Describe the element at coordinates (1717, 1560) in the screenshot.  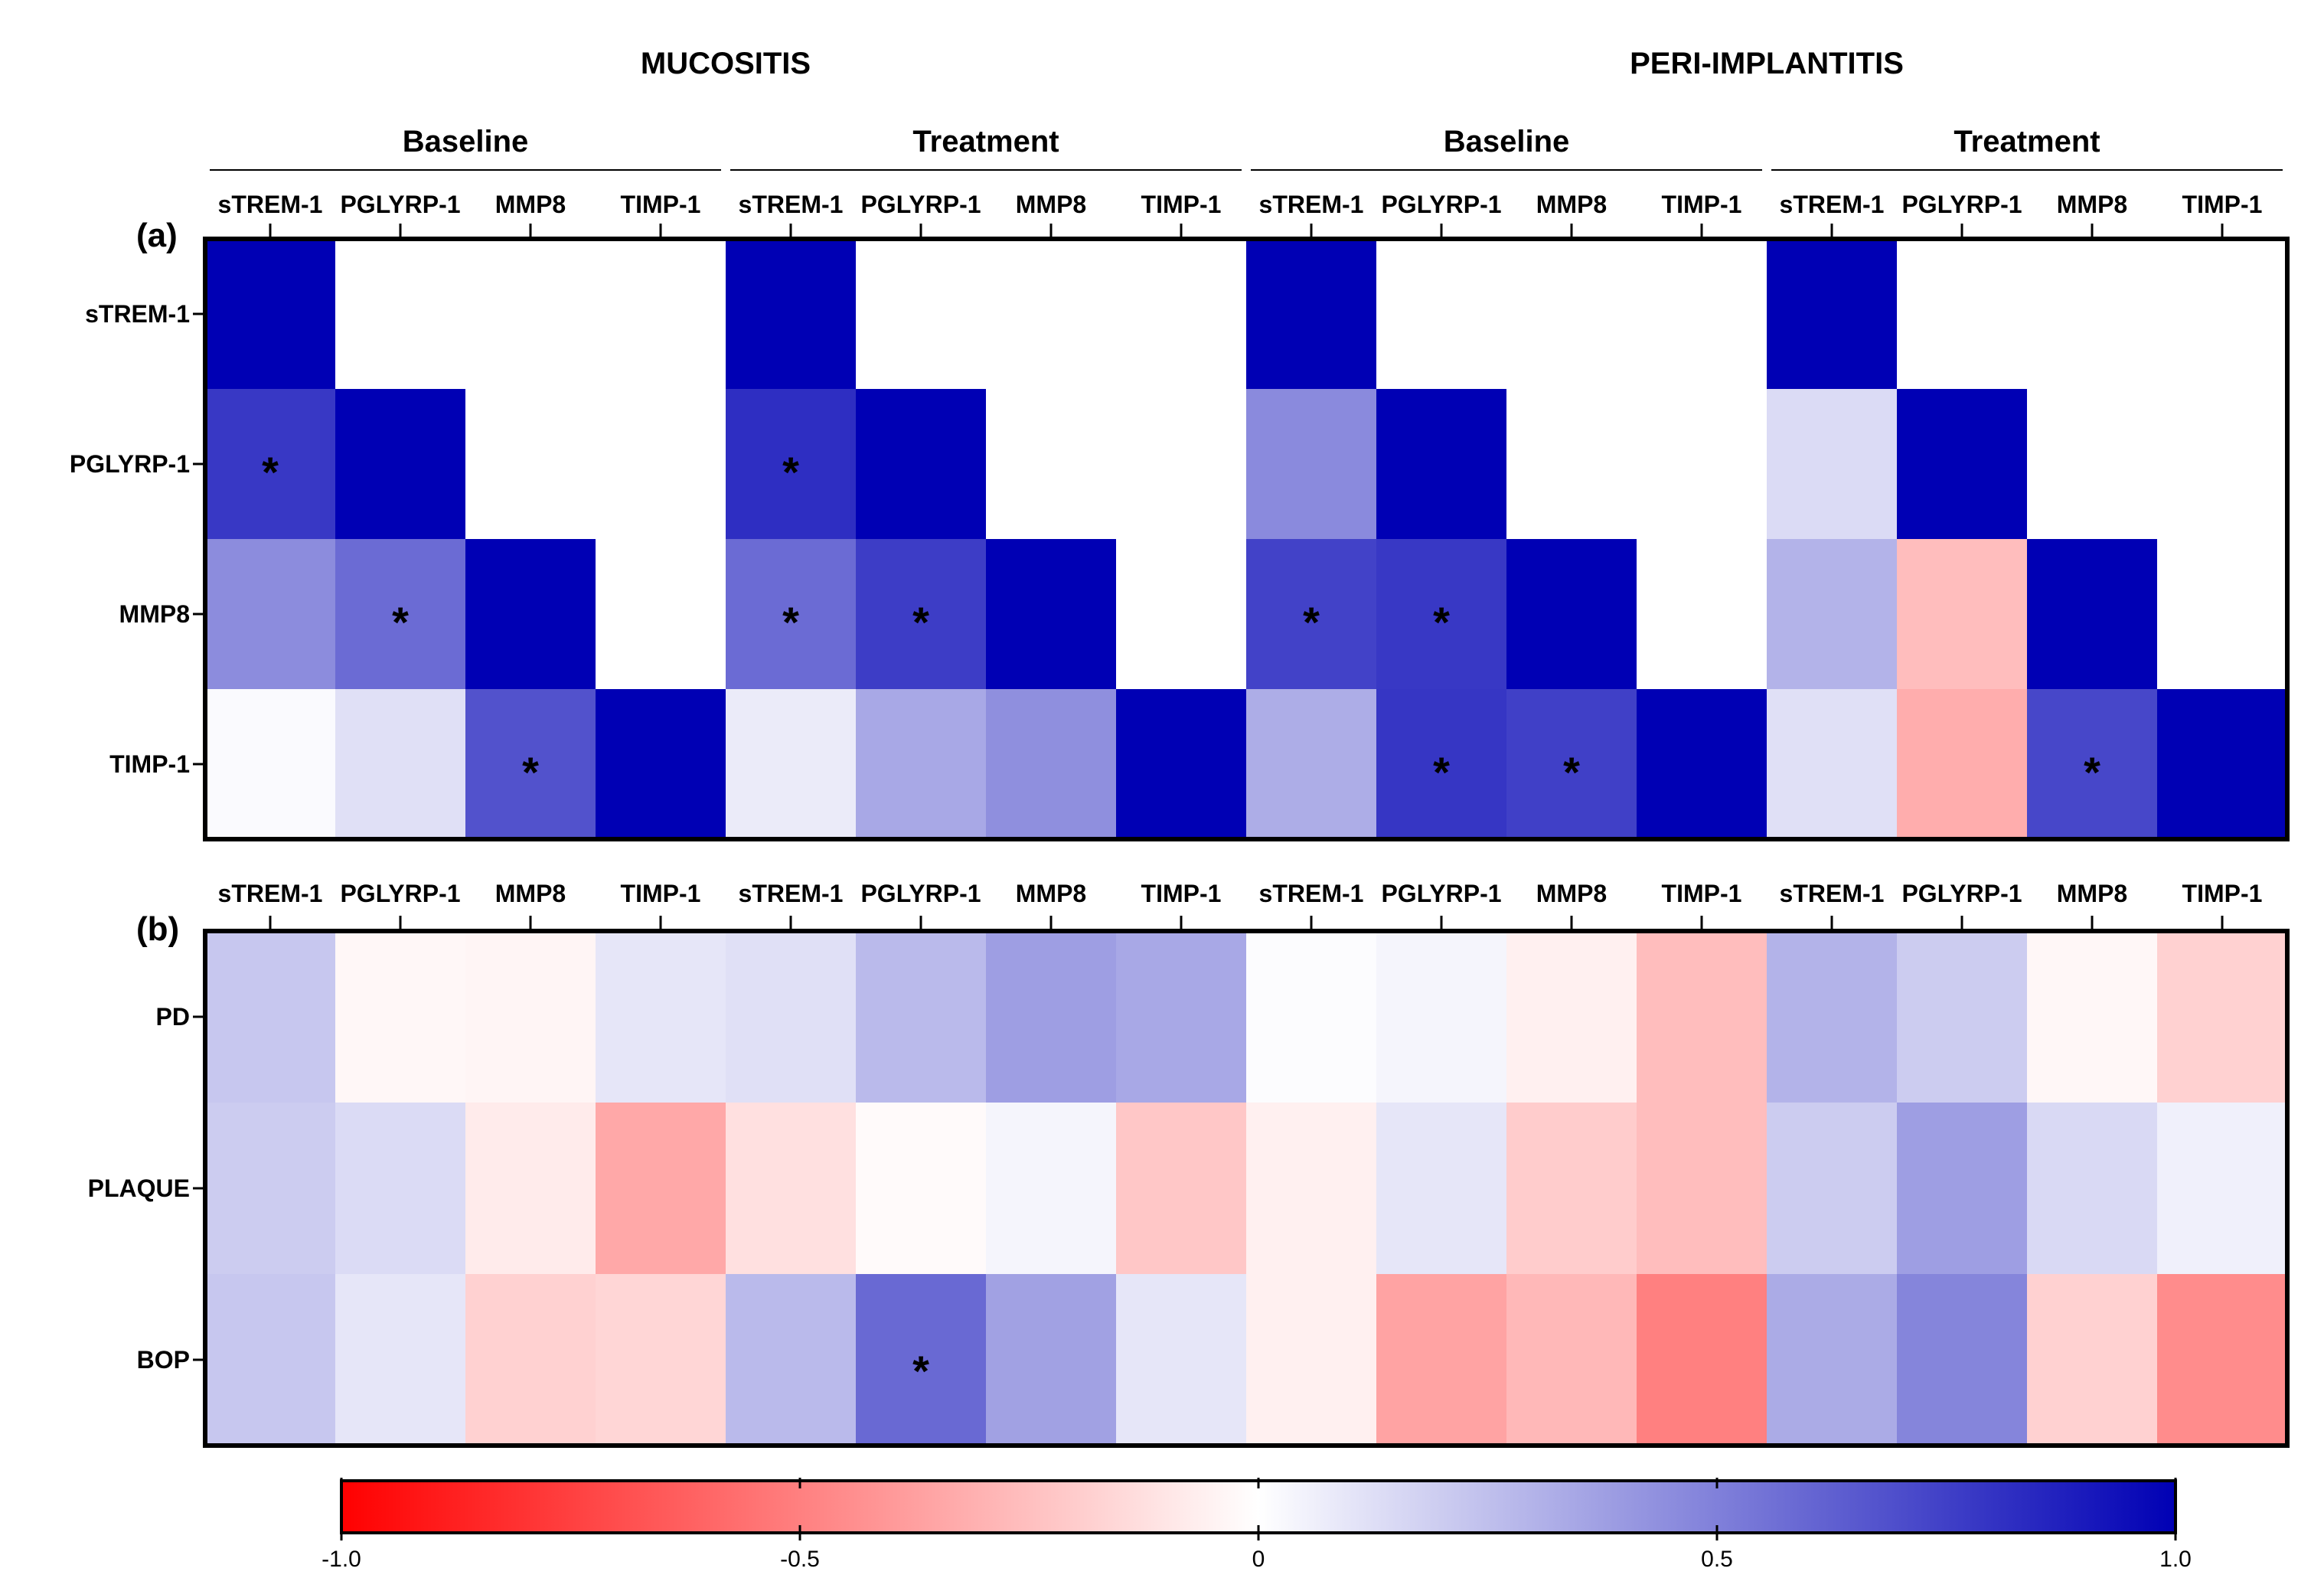
I see `colorbar-tick-label: 0.5` at that location.